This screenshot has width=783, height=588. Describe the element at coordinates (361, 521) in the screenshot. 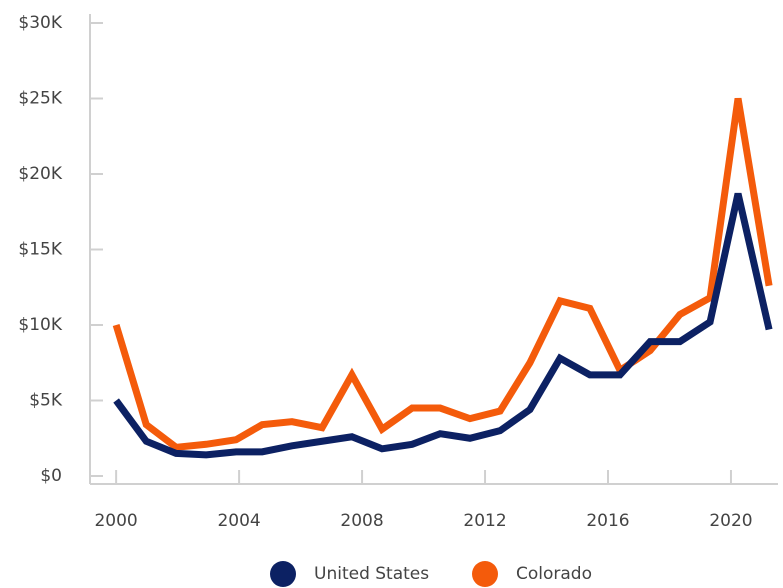

I see `x-tick-label: 2008` at that location.